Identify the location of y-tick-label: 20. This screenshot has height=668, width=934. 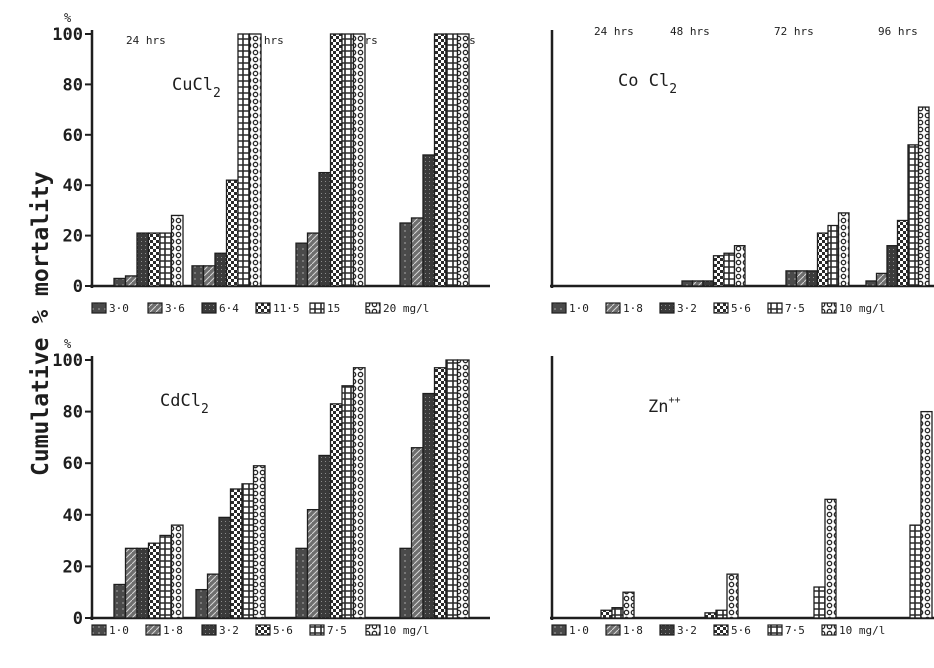
(73, 567).